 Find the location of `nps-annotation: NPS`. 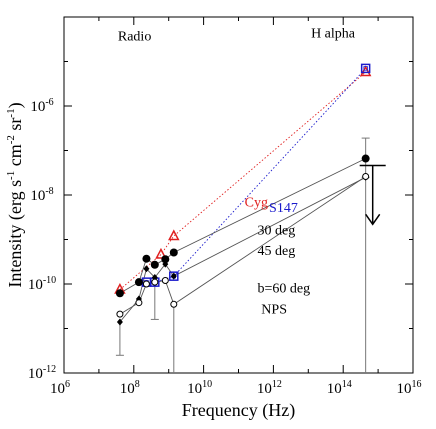

nps-annotation: NPS is located at coordinates (274, 309).